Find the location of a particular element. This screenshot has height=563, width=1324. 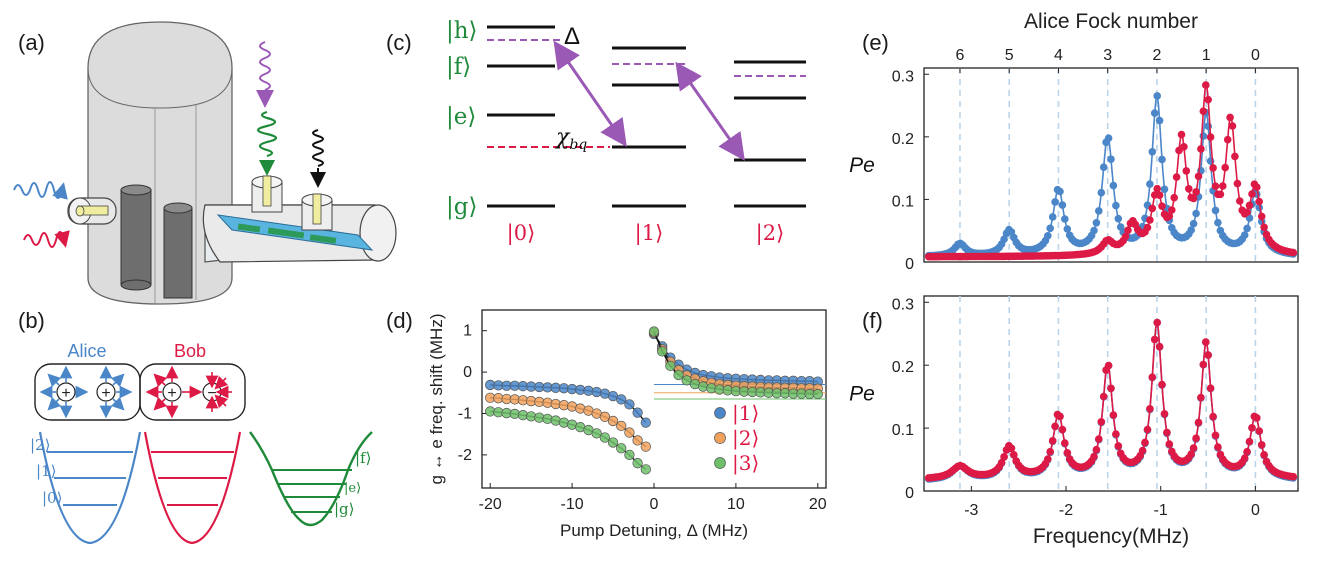

x-tick-label-f: -2 is located at coordinates (1066, 510).